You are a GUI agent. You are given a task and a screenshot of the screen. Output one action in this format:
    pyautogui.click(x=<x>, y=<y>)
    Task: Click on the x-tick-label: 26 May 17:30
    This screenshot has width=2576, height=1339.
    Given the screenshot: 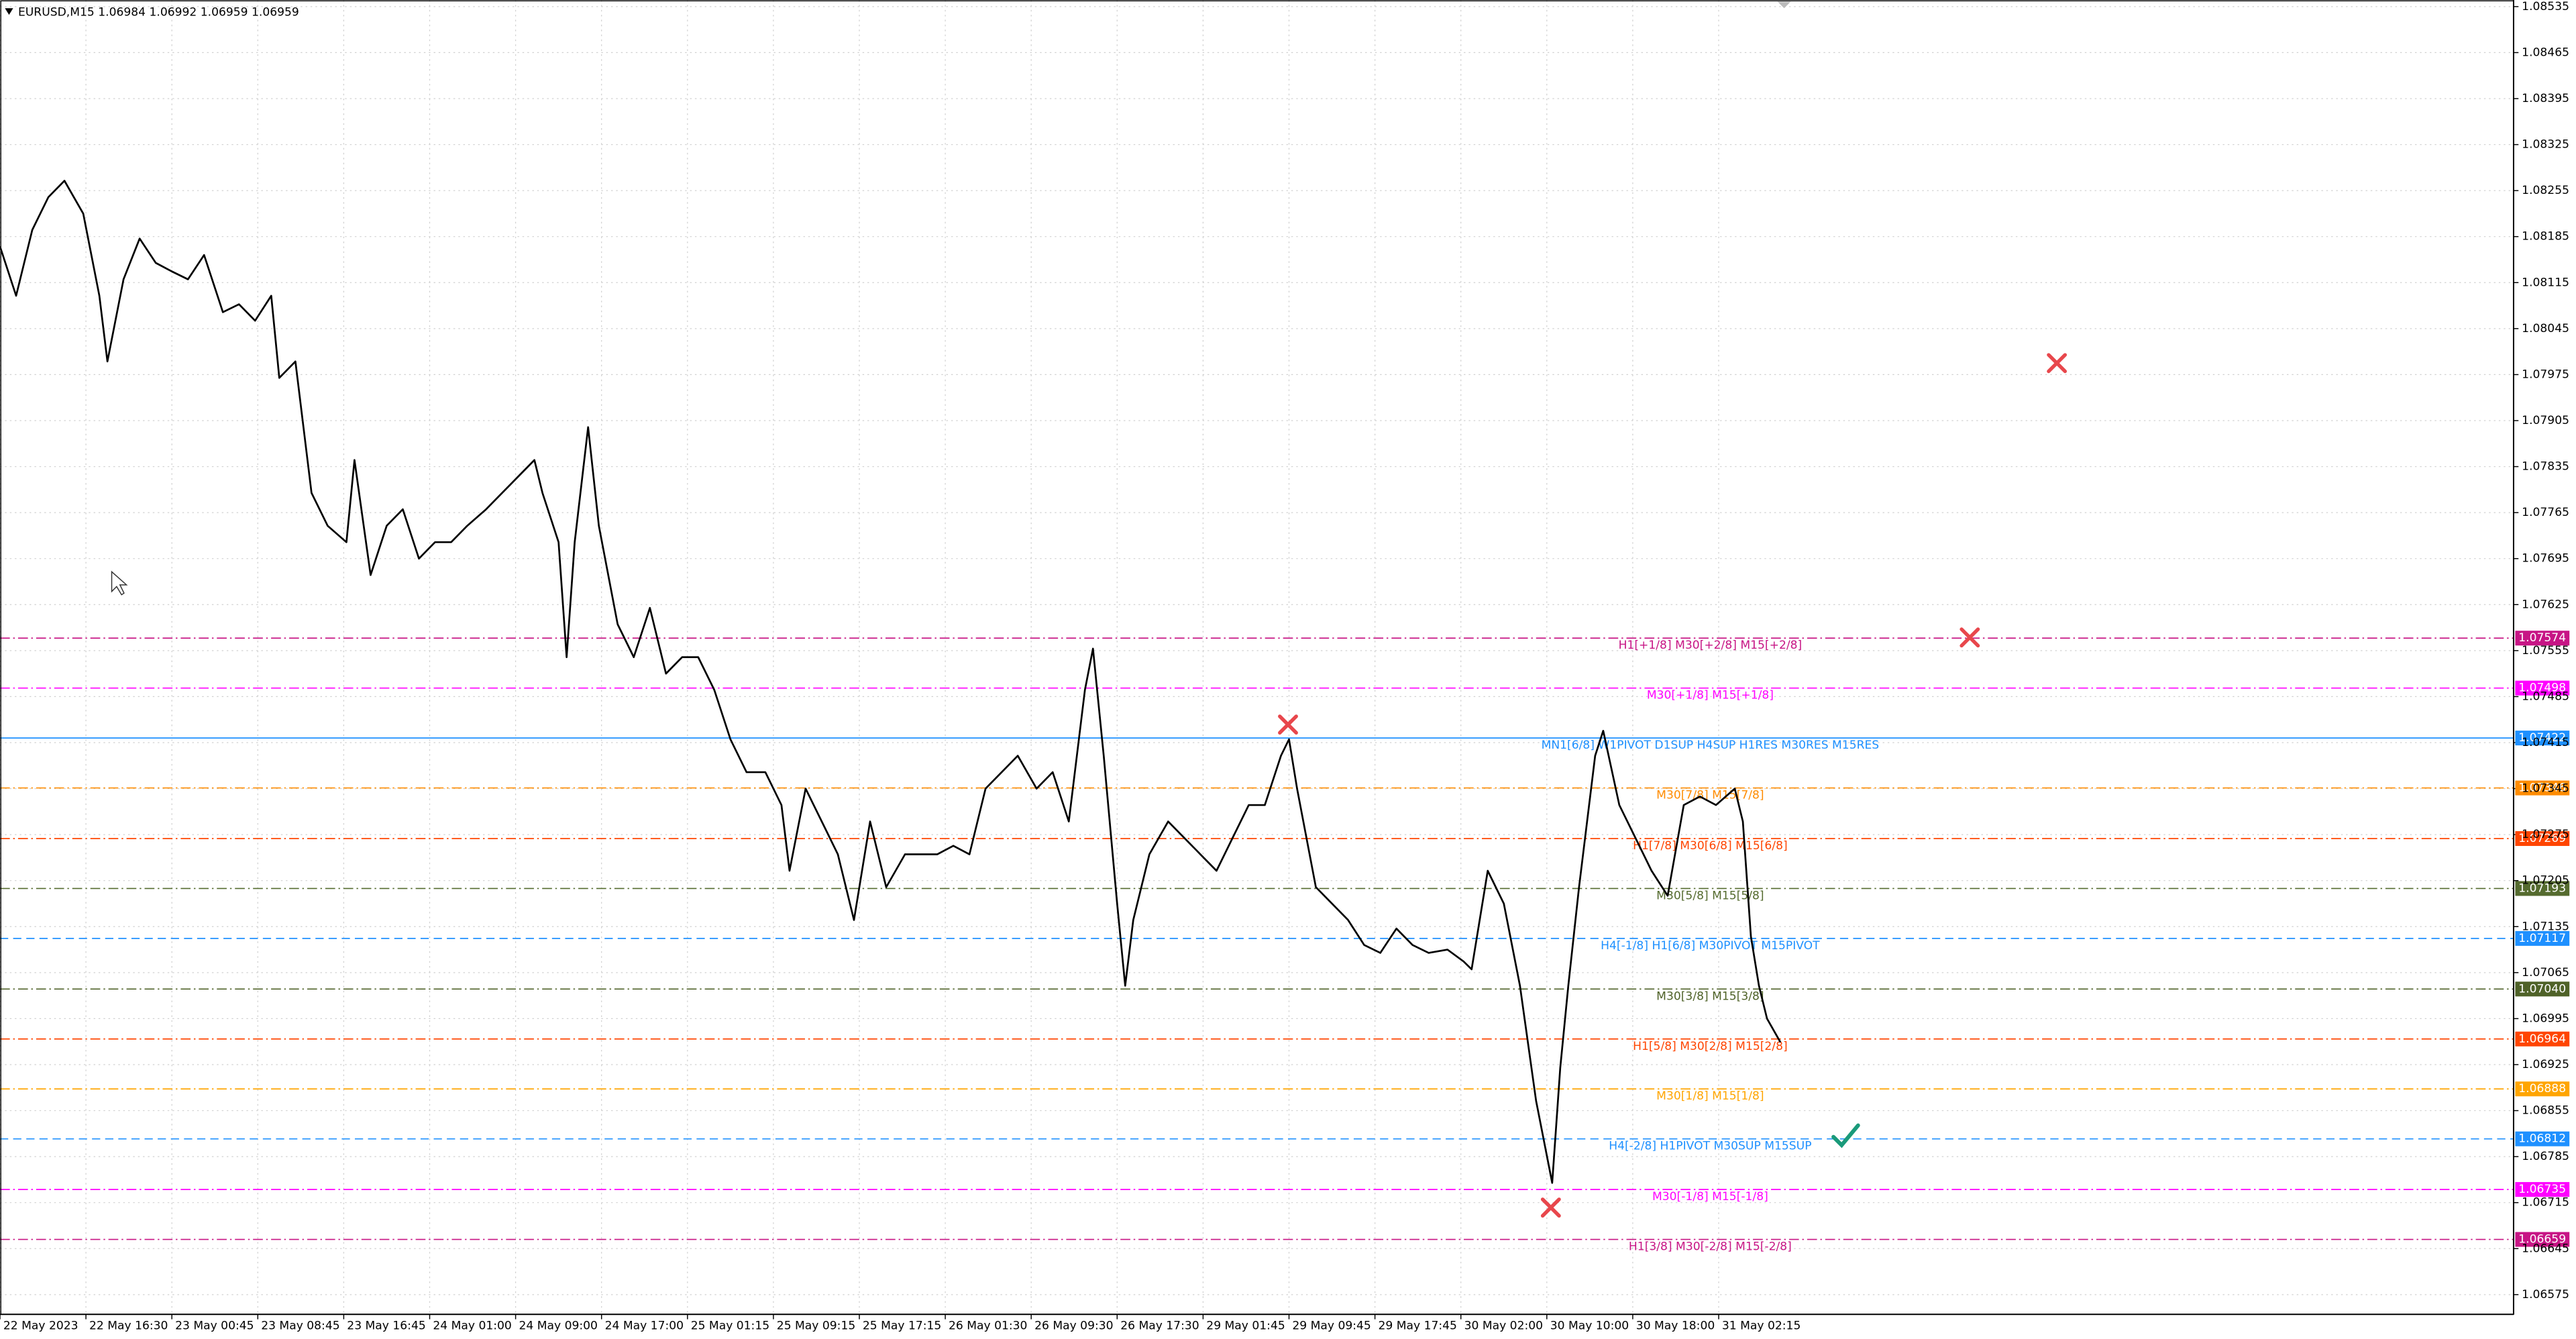 What is the action you would take?
    pyautogui.click(x=1159, y=1325)
    